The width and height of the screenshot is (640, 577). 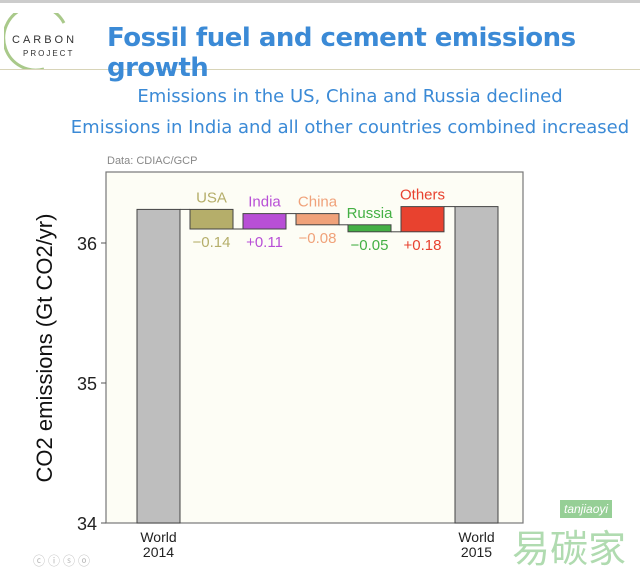 I want to click on bar-usa, so click(x=211, y=219).